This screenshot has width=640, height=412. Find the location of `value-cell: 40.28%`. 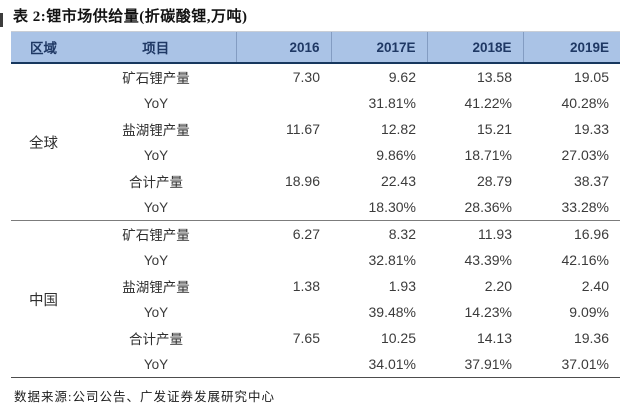

value-cell: 40.28% is located at coordinates (585, 103).